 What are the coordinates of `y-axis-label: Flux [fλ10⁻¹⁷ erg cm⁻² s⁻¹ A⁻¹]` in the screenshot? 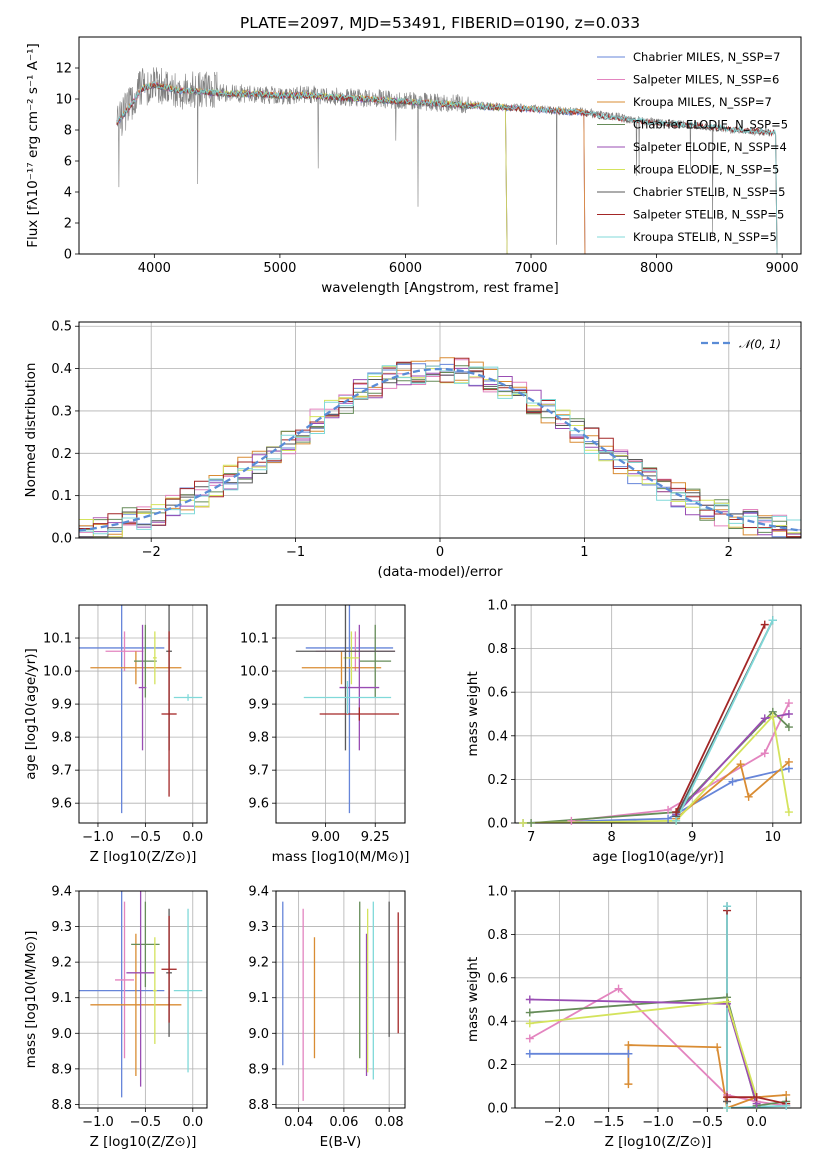 It's located at (33, 145).